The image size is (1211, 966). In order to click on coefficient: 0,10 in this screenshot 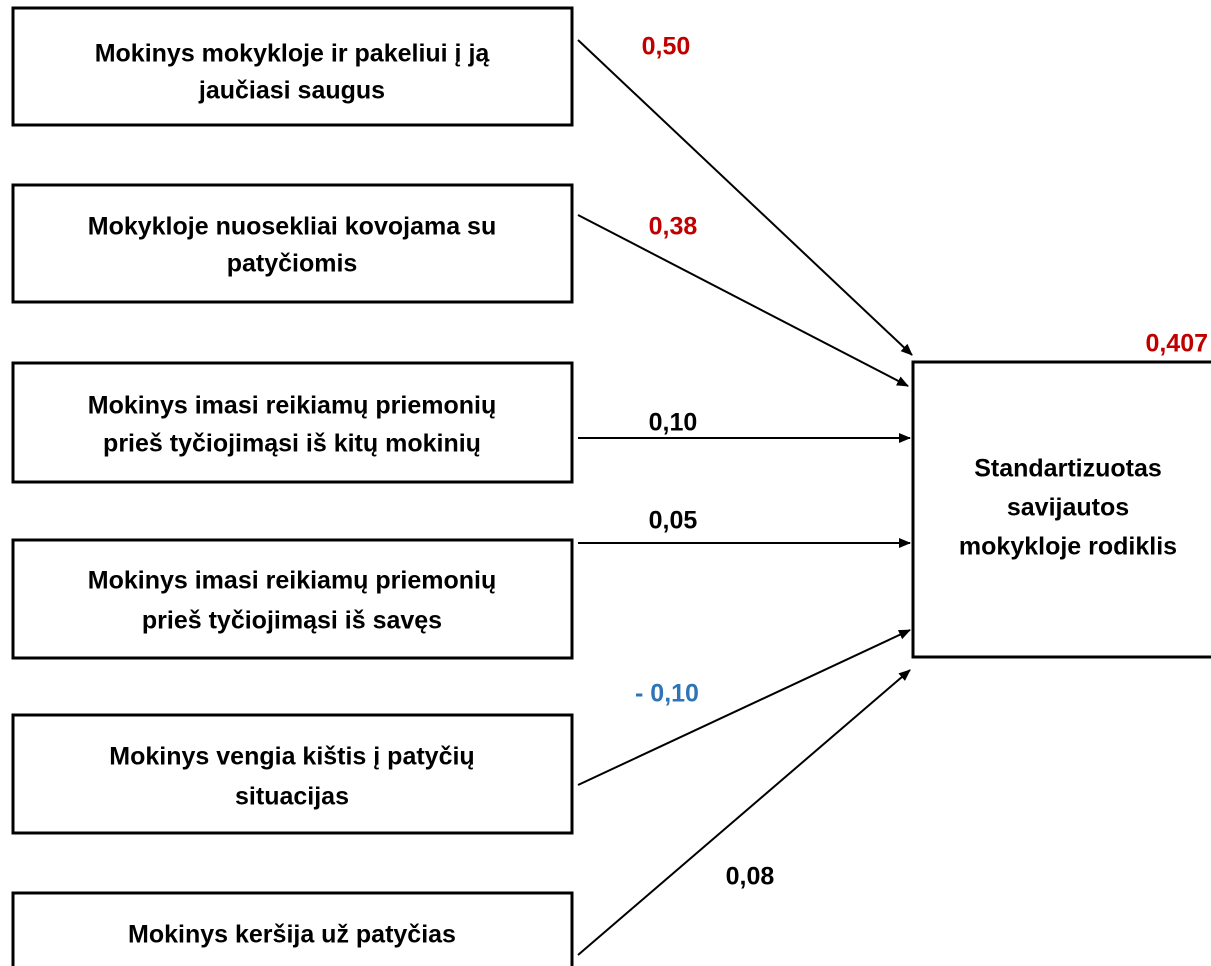, I will do `click(673, 423)`.